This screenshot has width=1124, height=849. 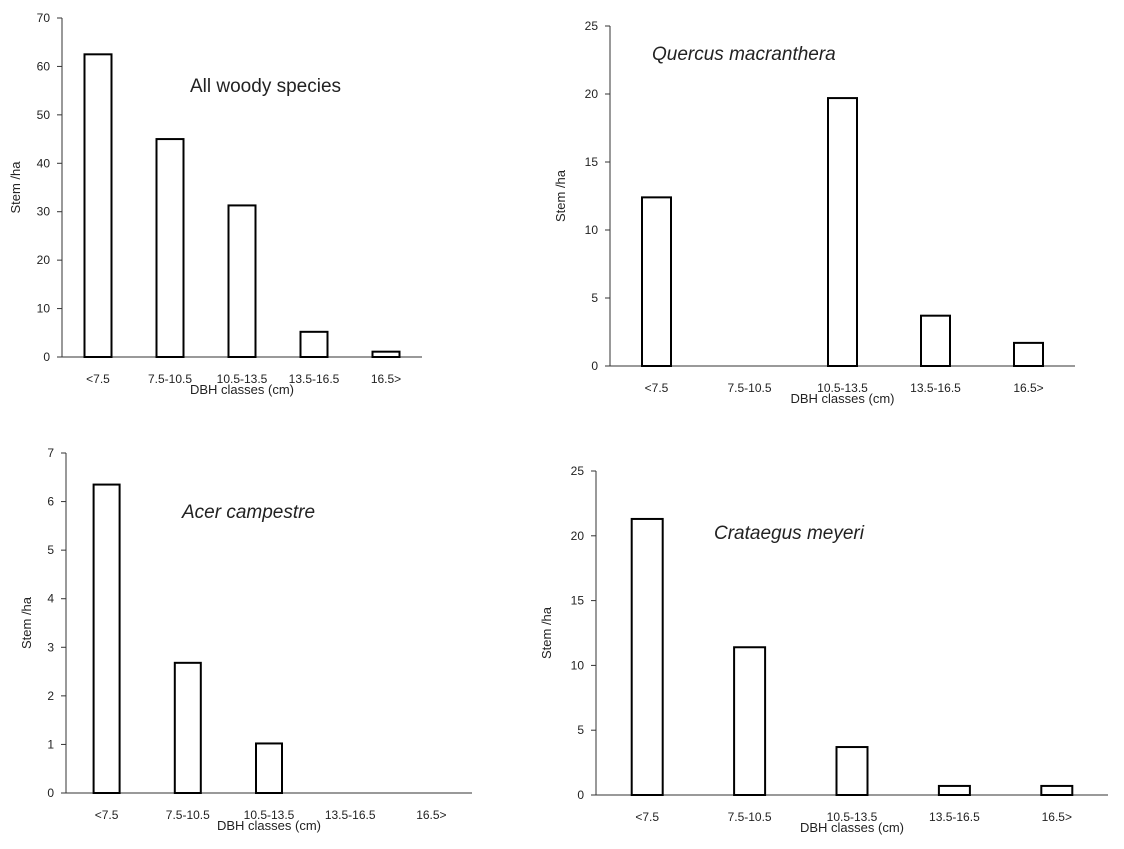 What do you see at coordinates (744, 54) in the screenshot?
I see `chart-title: Quercus macranthera` at bounding box center [744, 54].